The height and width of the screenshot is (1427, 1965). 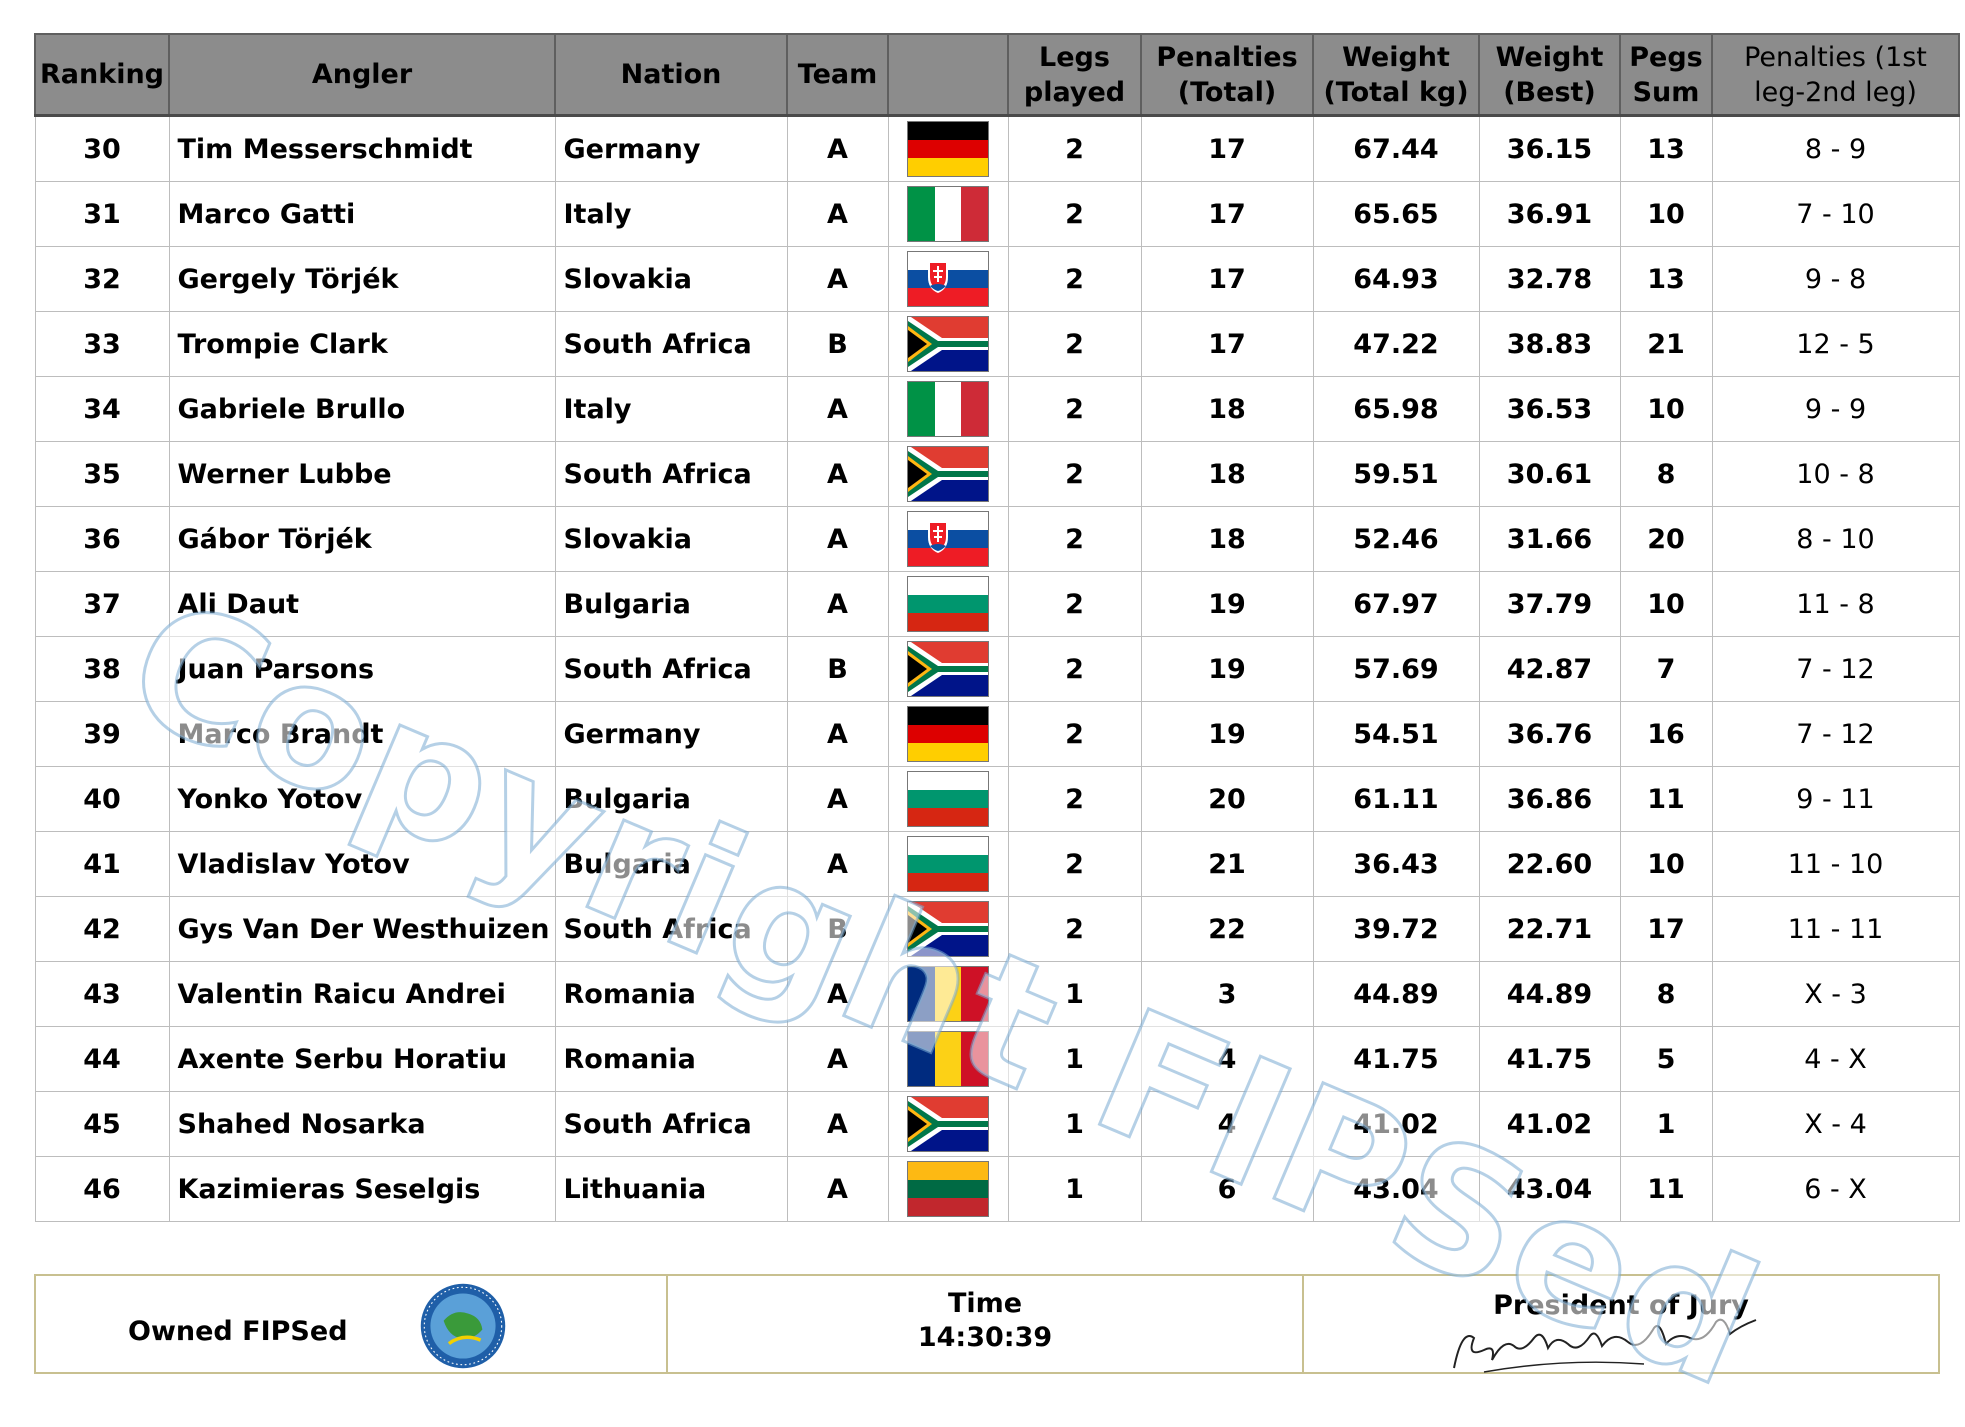 I want to click on lithuania-flag-icon, so click(x=948, y=1189).